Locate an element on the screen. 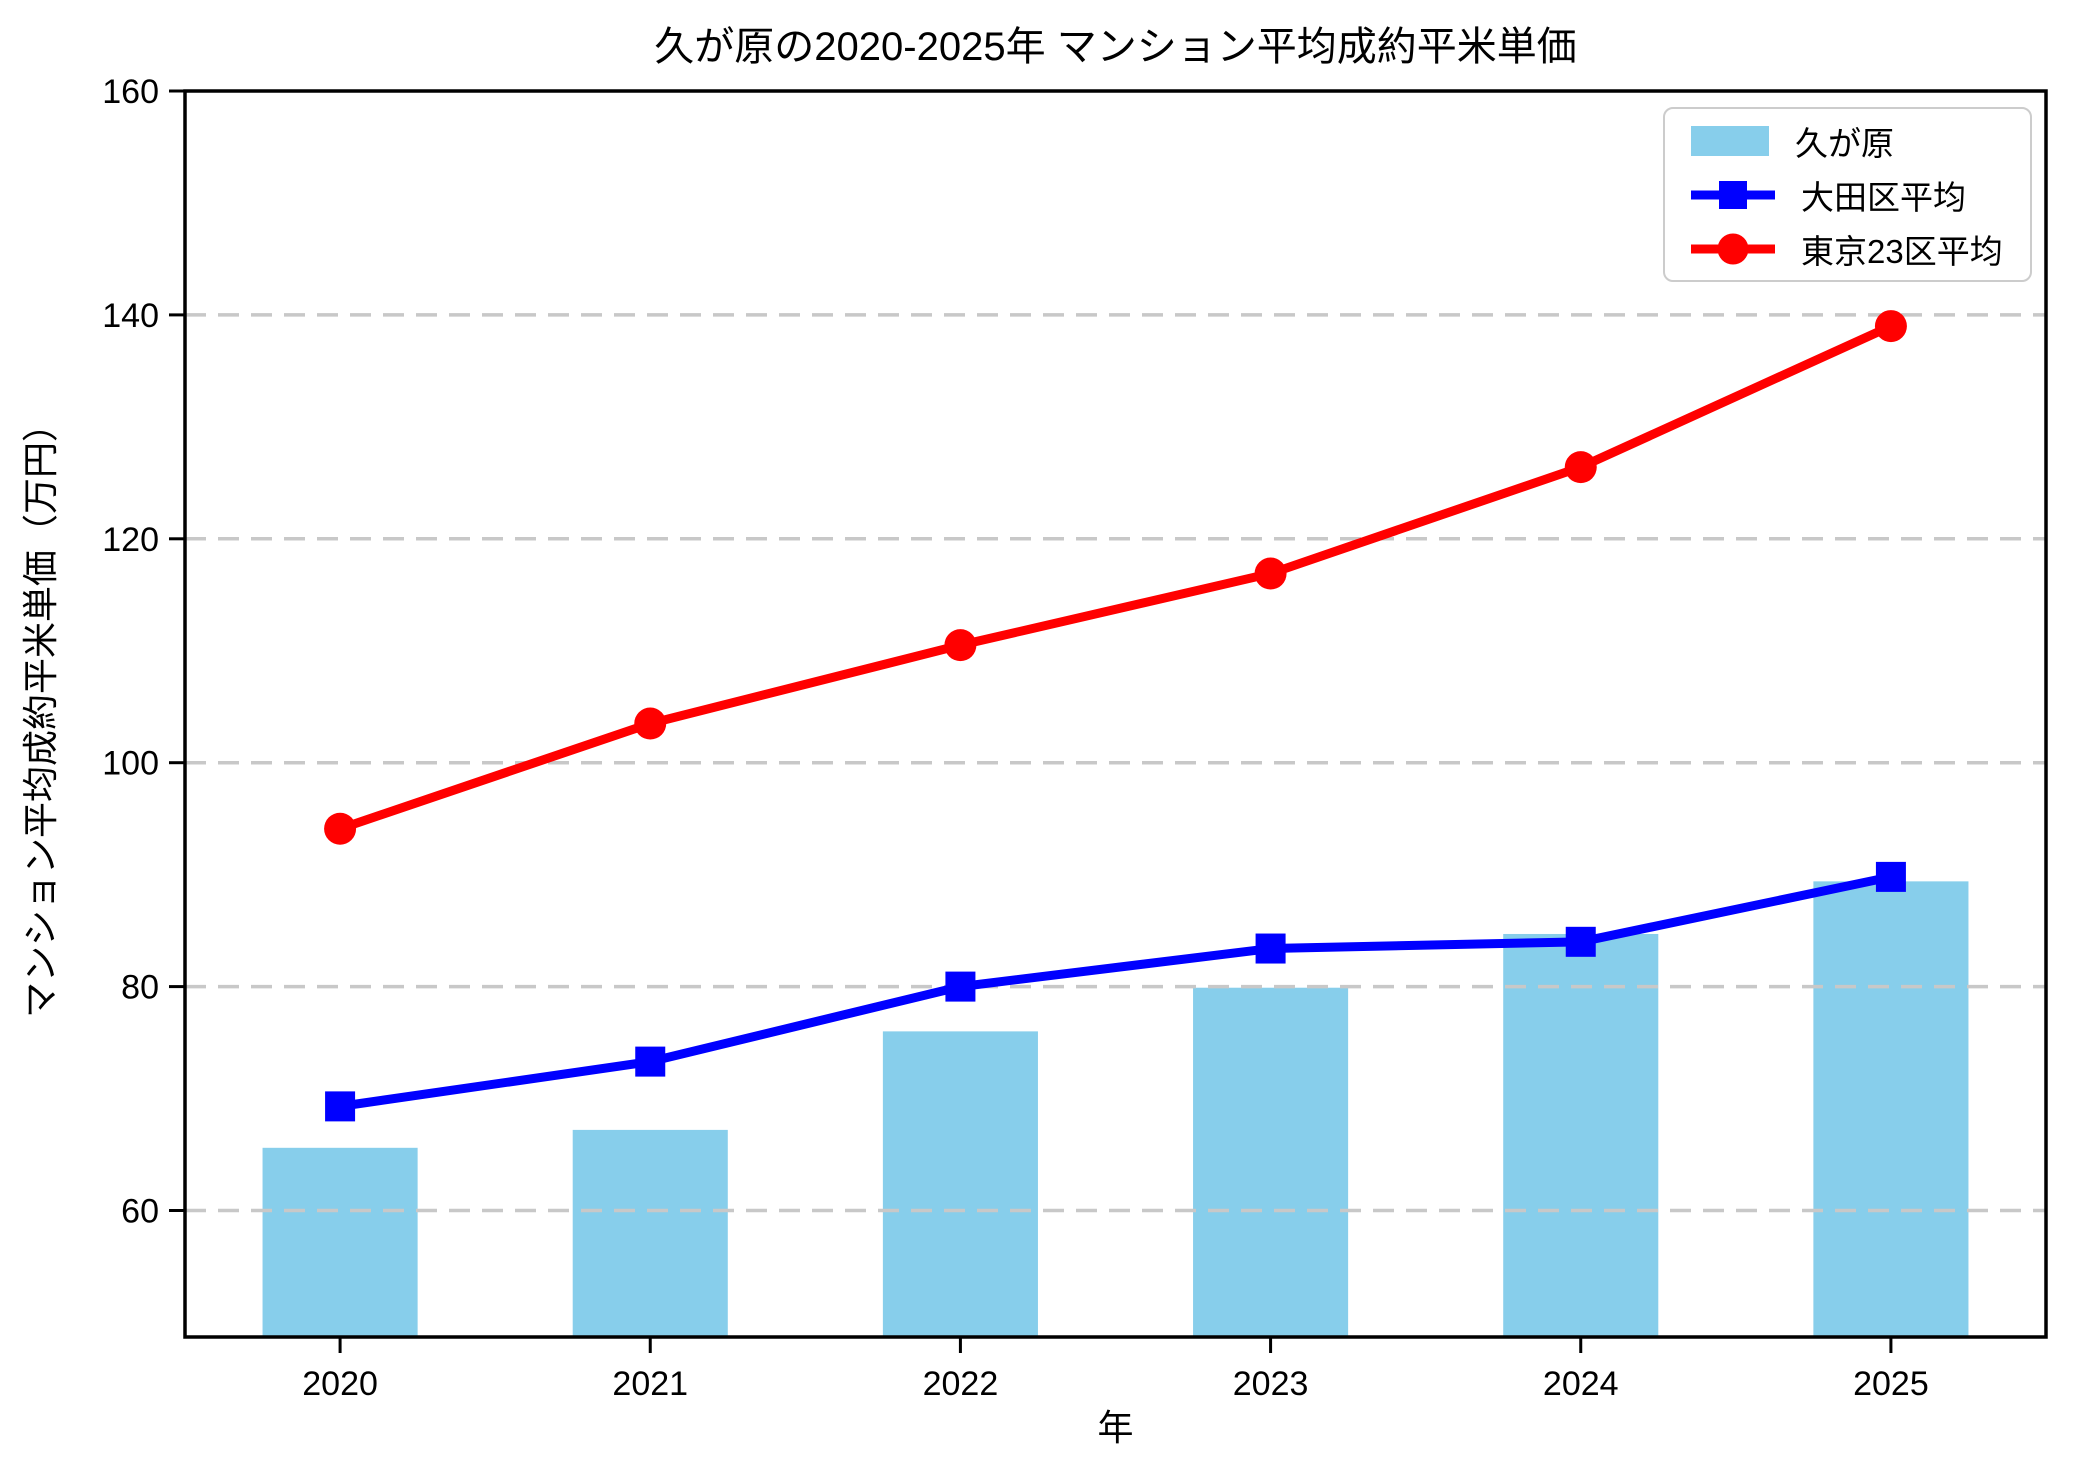 This screenshot has width=2079, height=1474. y-tick-label-140: 140 is located at coordinates (130, 316).